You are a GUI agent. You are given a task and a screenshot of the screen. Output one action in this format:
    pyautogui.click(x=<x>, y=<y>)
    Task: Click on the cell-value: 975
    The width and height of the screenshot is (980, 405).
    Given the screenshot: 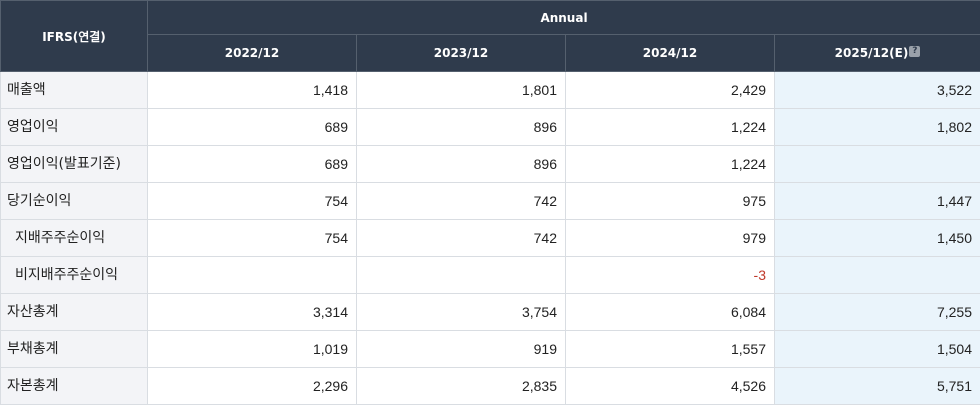 What is the action you would take?
    pyautogui.click(x=670, y=201)
    